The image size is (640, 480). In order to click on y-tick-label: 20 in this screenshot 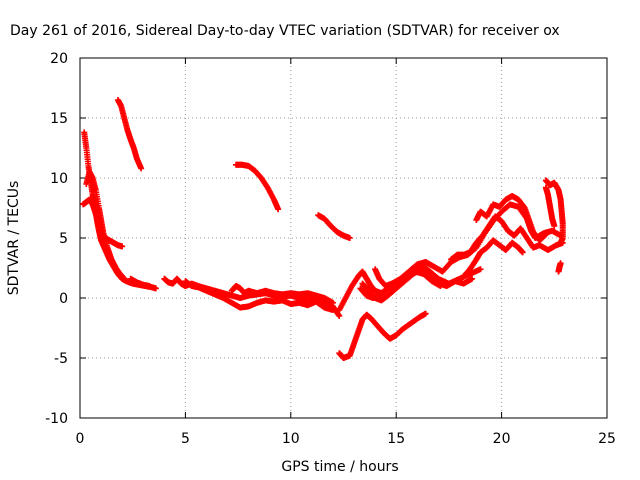, I will do `click(59, 59)`.